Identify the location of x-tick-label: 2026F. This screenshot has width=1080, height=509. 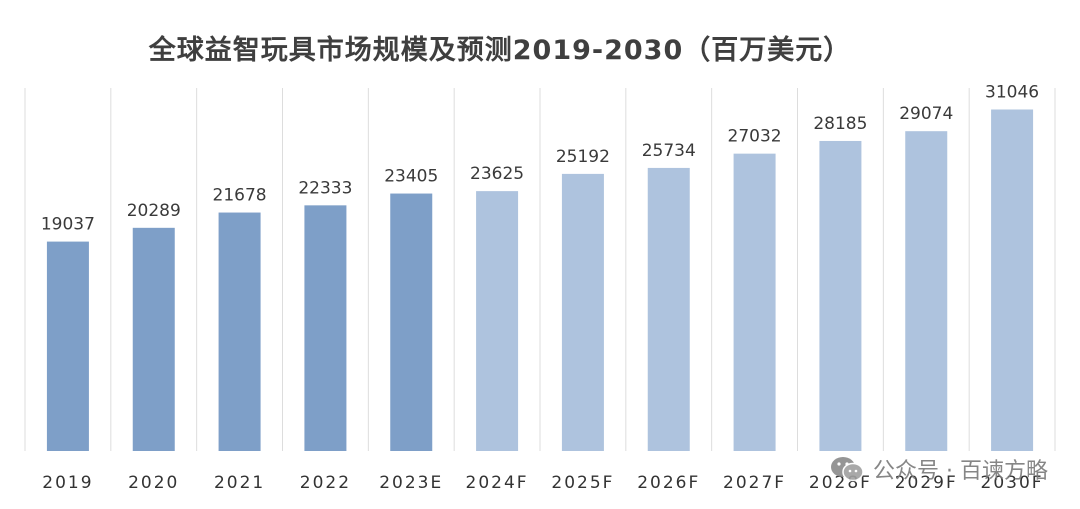
(668, 483).